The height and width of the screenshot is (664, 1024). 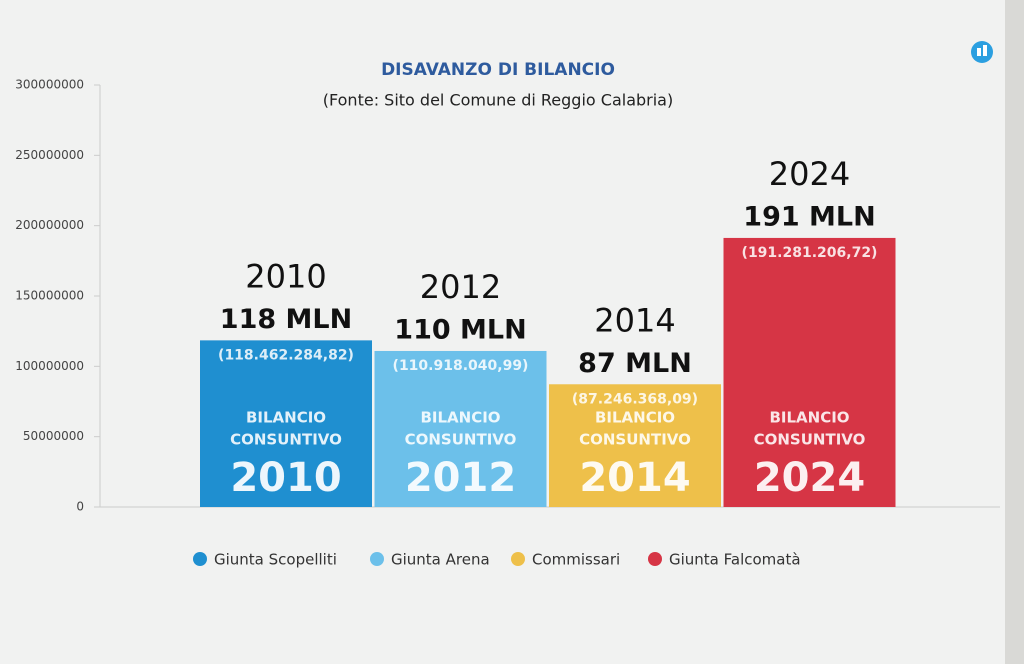 I want to click on bar-caption-year: 2010, so click(x=285, y=478).